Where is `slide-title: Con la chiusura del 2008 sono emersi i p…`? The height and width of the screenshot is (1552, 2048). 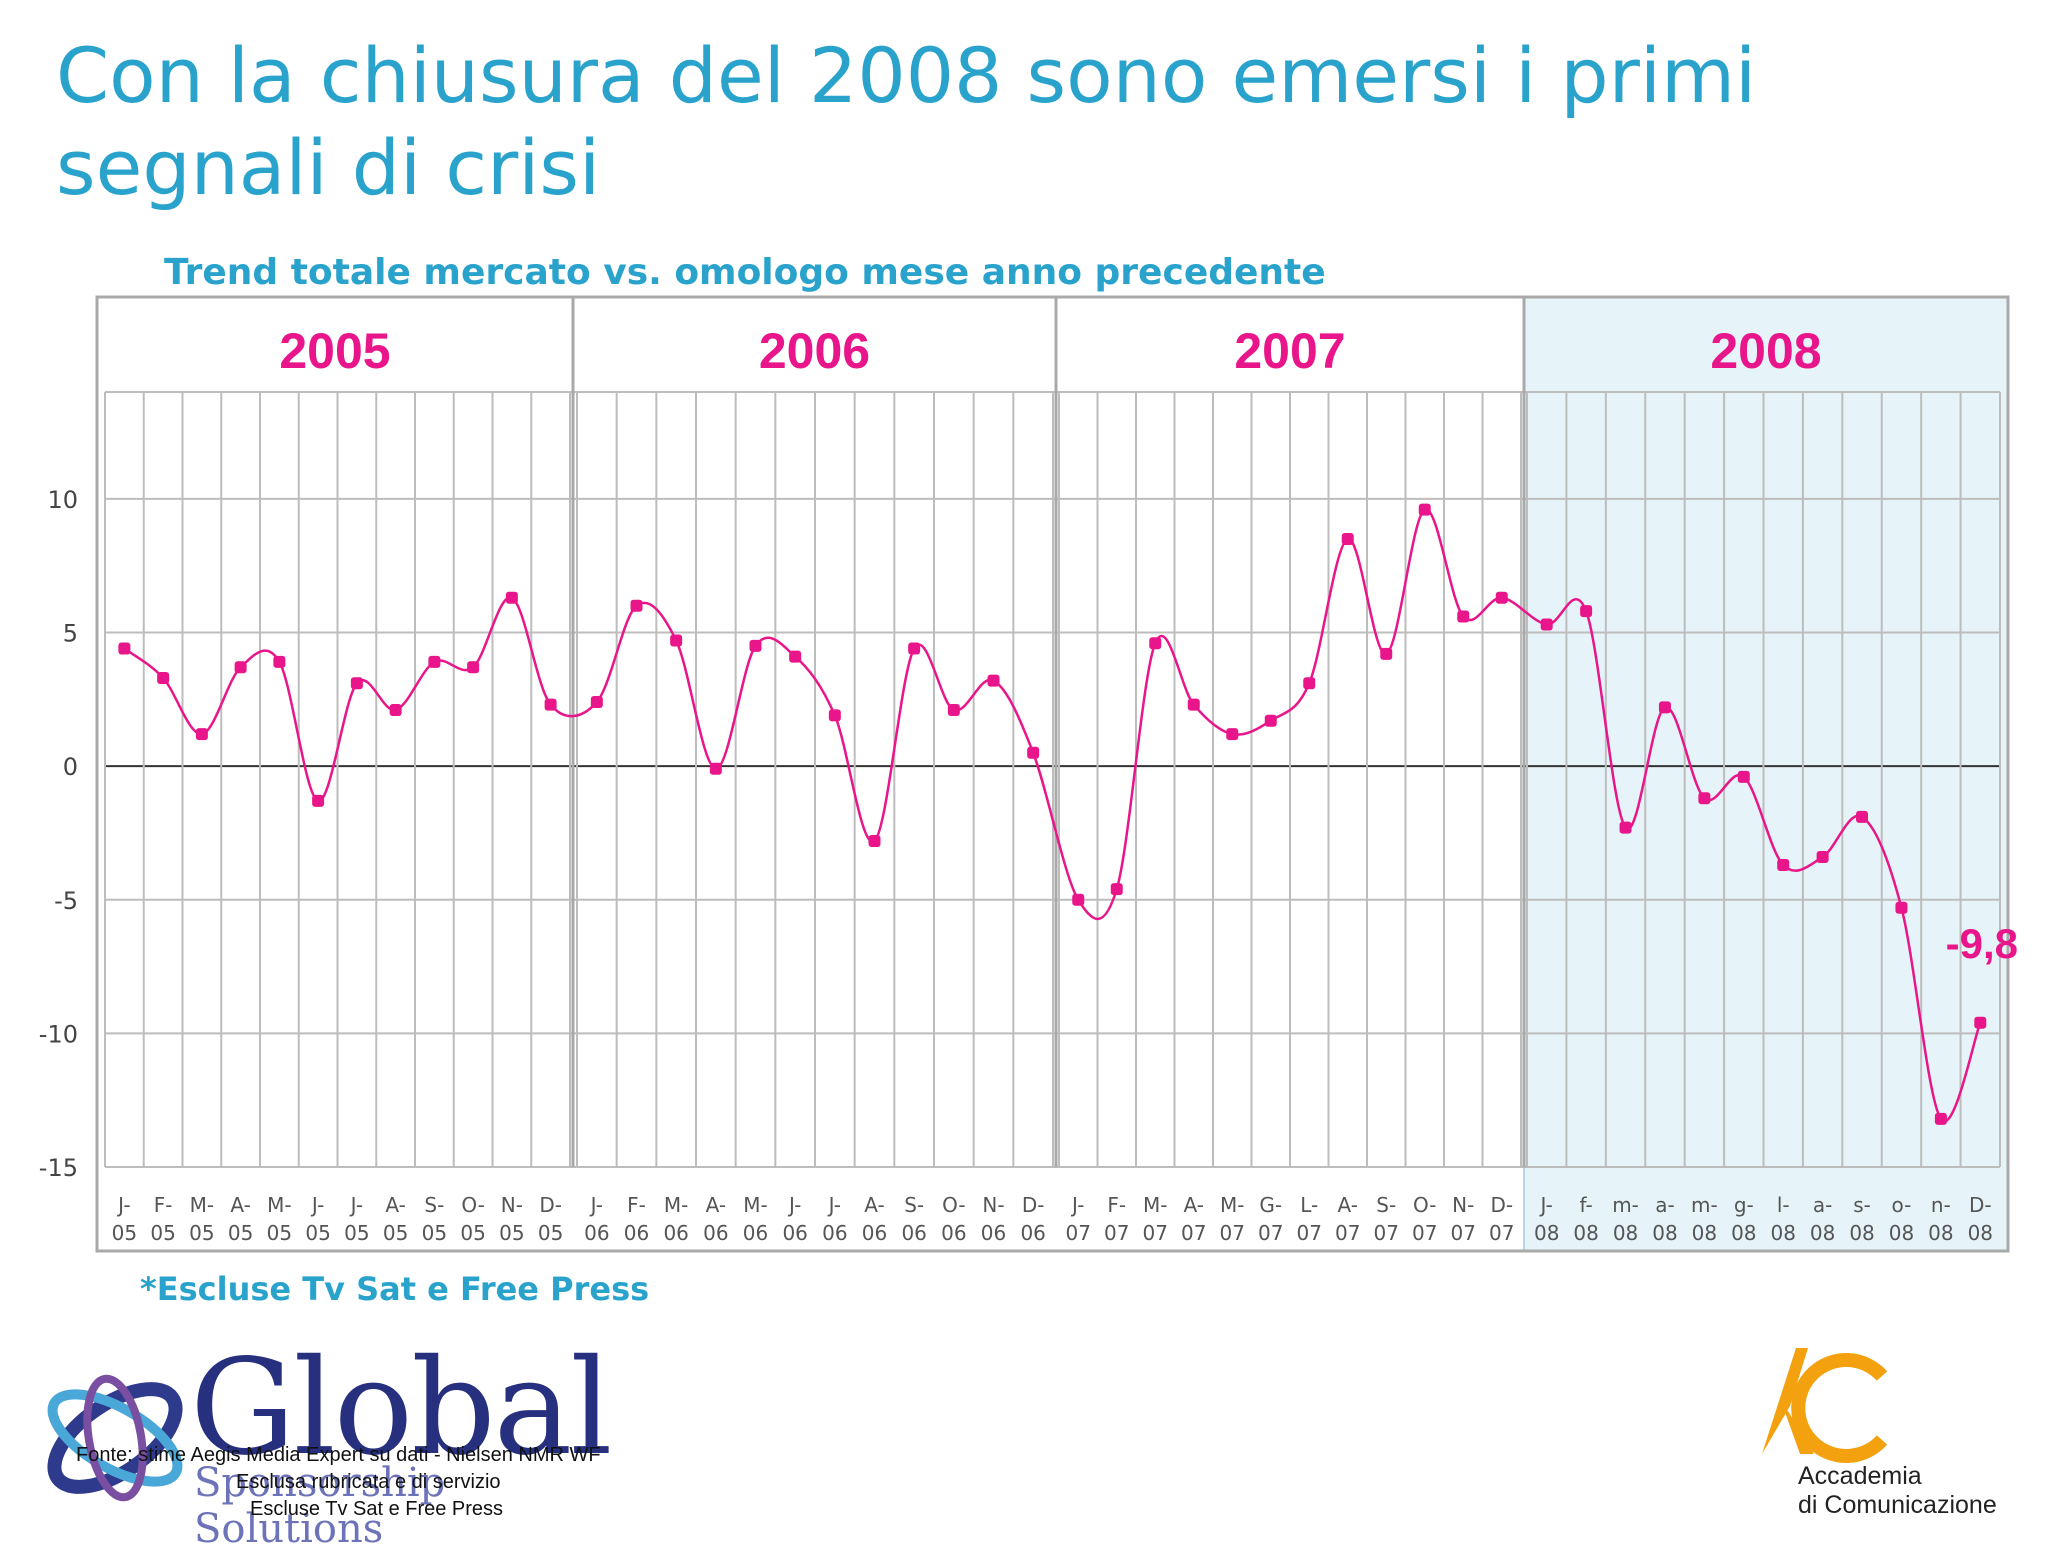
slide-title: Con la chiusura del 2008 sono emersi i p… is located at coordinates (906, 121).